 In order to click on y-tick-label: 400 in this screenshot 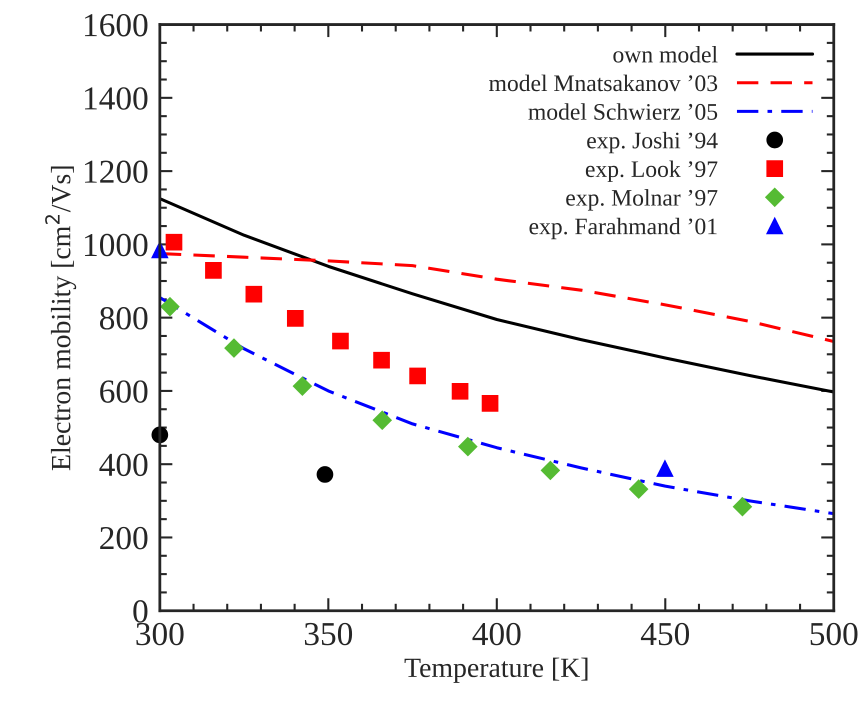, I will do `click(123, 465)`.